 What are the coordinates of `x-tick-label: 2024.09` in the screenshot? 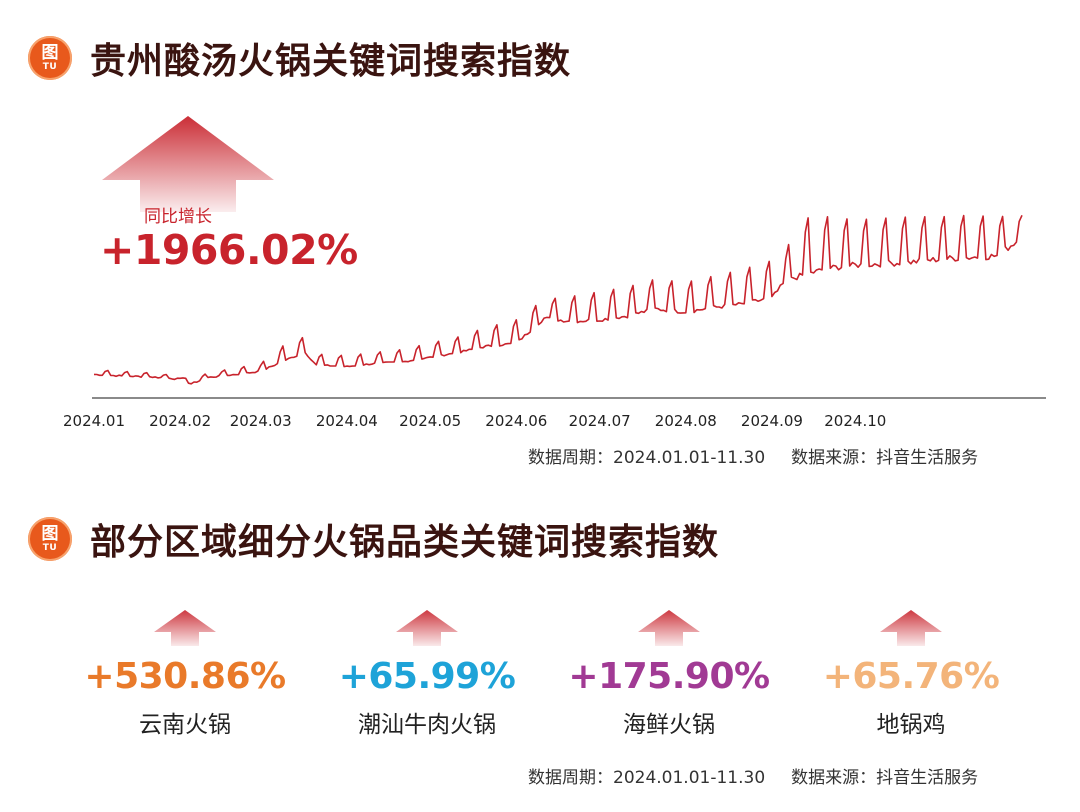 It's located at (772, 421).